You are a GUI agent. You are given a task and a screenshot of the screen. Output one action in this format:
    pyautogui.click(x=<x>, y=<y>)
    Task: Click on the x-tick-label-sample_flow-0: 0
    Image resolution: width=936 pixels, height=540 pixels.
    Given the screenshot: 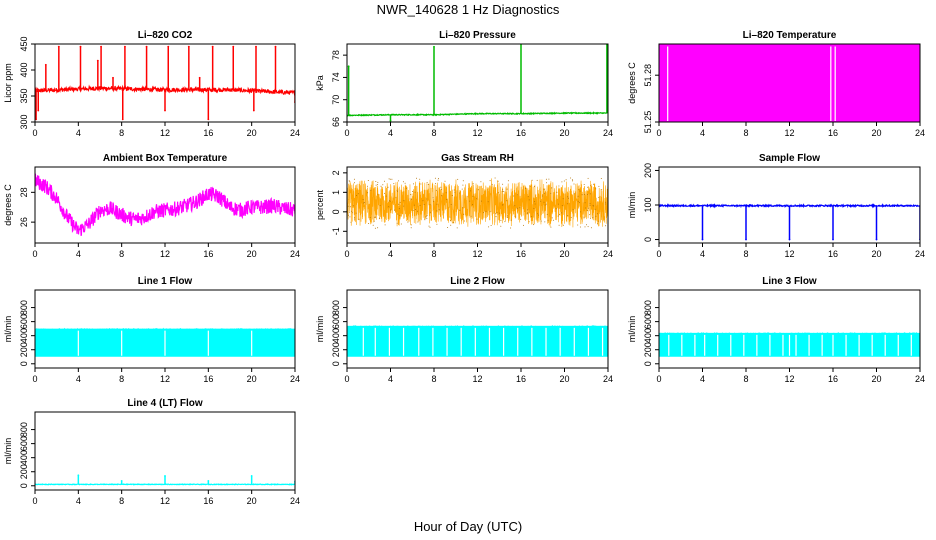 What is the action you would take?
    pyautogui.click(x=658, y=254)
    